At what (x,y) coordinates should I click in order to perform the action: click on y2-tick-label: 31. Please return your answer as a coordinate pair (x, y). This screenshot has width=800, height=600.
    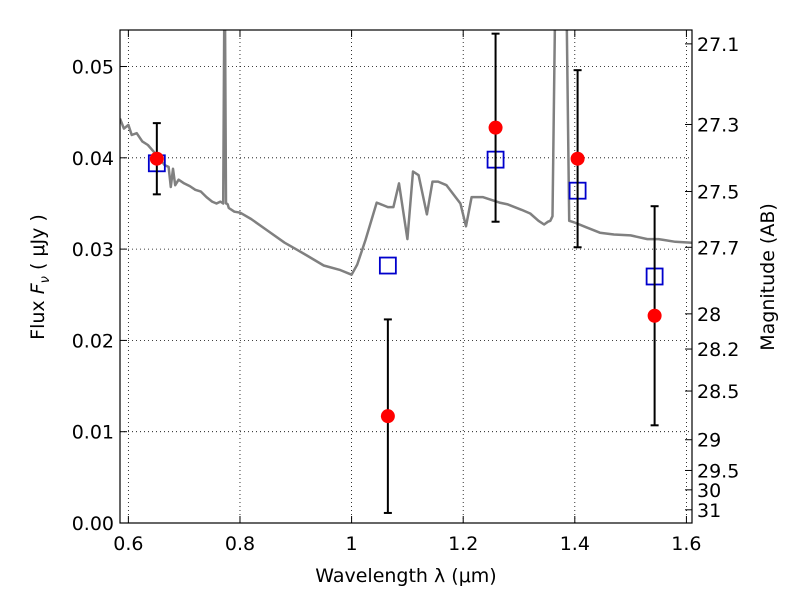
    Looking at the image, I should click on (709, 511).